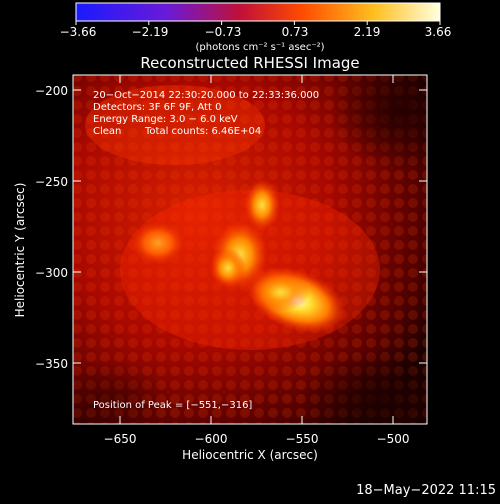  I want to click on colorbar-tick-label: 3.66, so click(438, 32).